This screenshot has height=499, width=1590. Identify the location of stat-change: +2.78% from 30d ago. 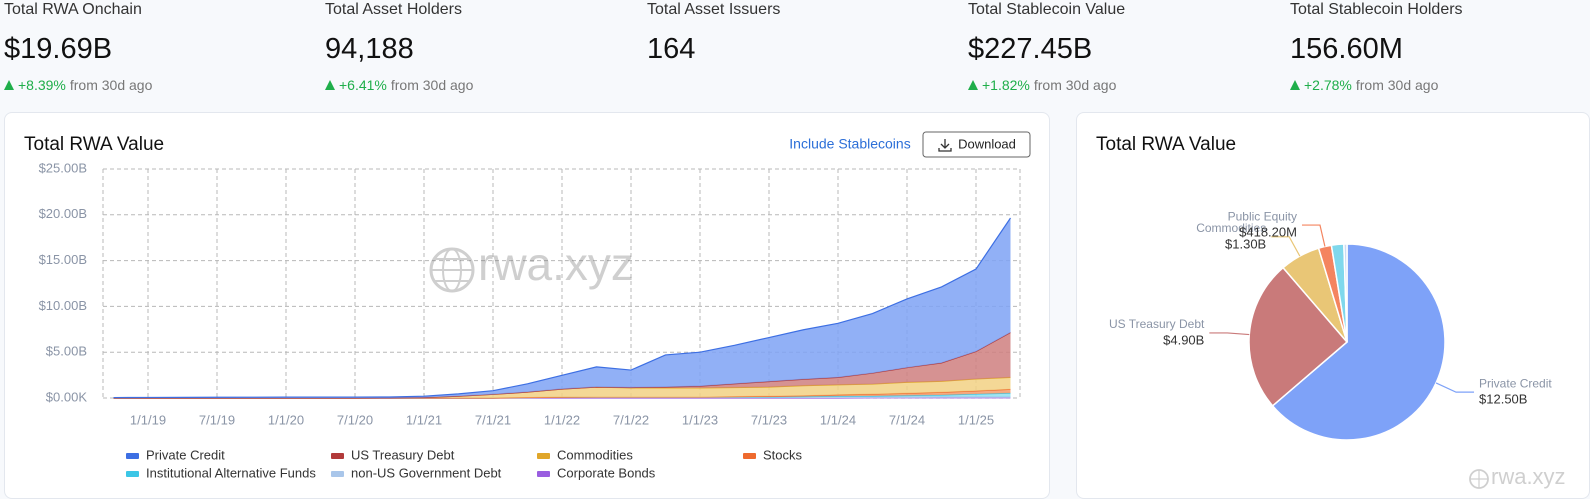
(1376, 85).